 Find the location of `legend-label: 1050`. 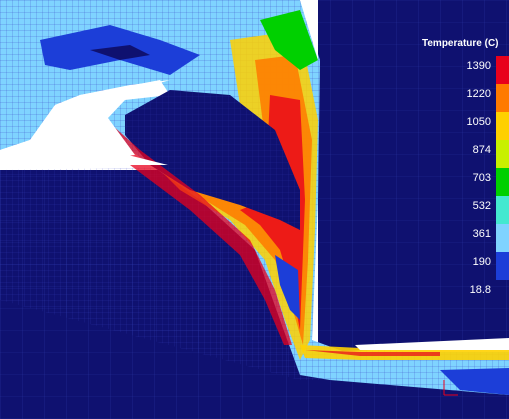

legend-label: 1050 is located at coordinates (478, 122).